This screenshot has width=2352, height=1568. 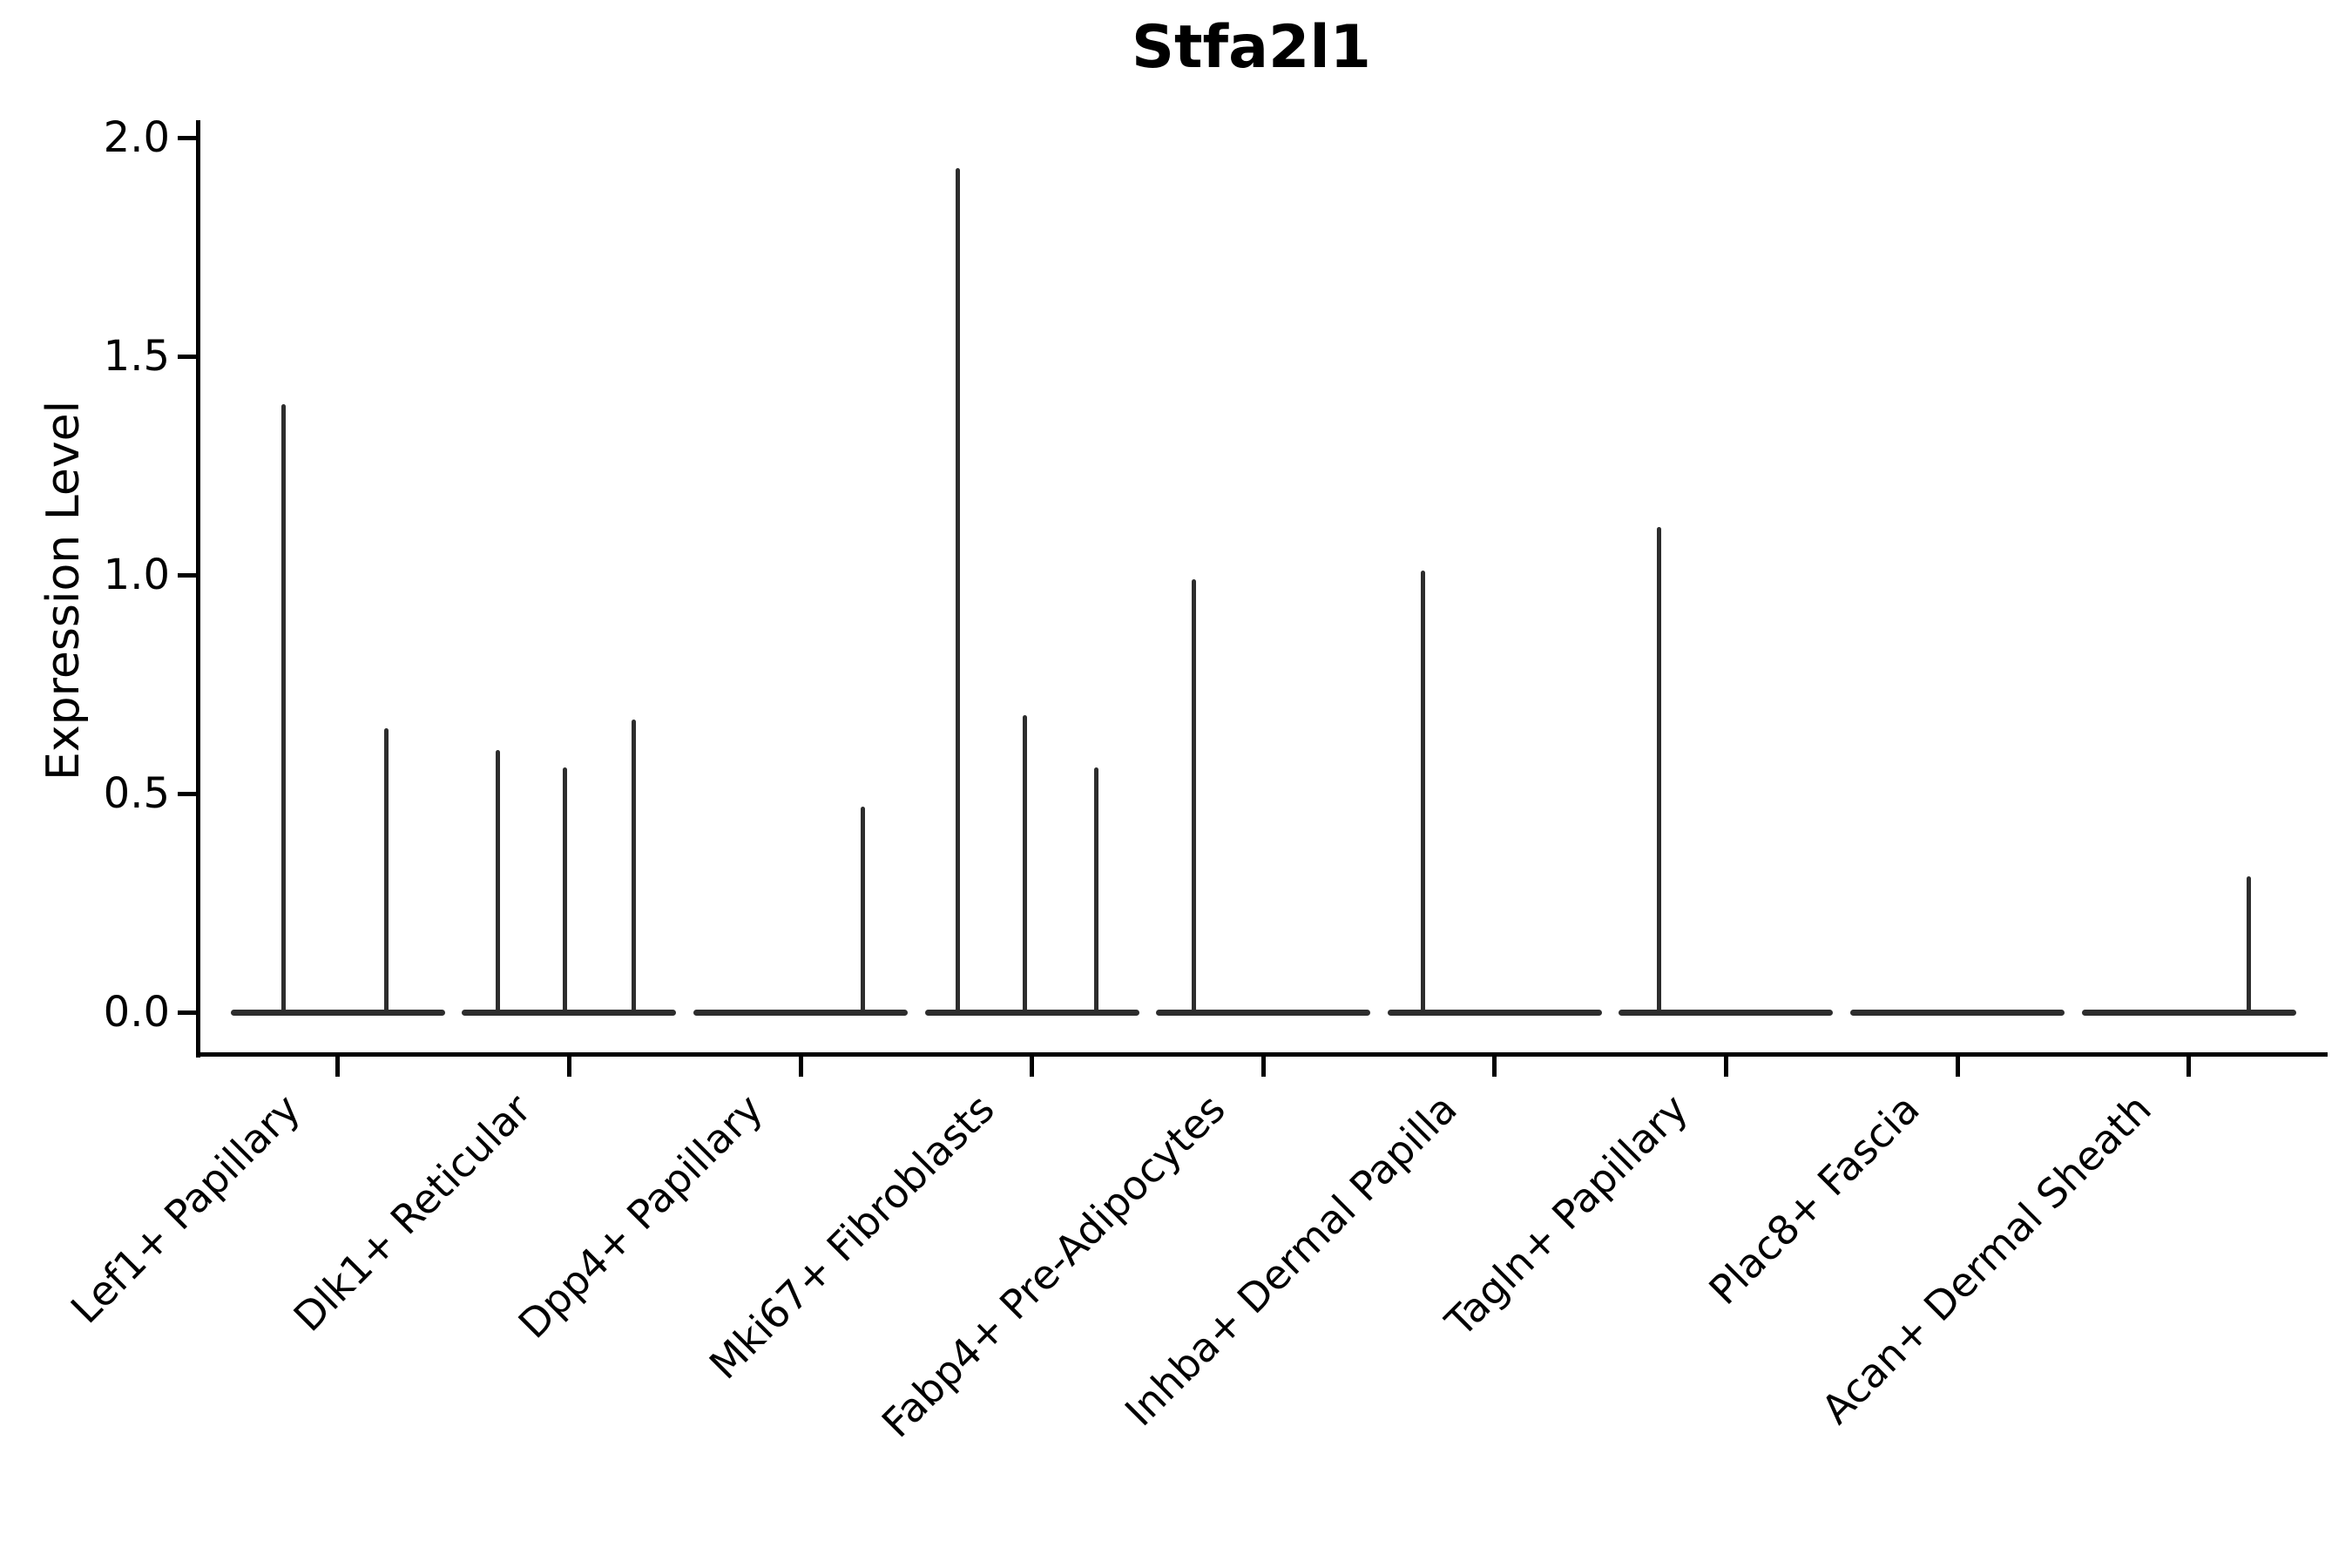 I want to click on y-tick-label: 2.0, so click(x=136, y=137).